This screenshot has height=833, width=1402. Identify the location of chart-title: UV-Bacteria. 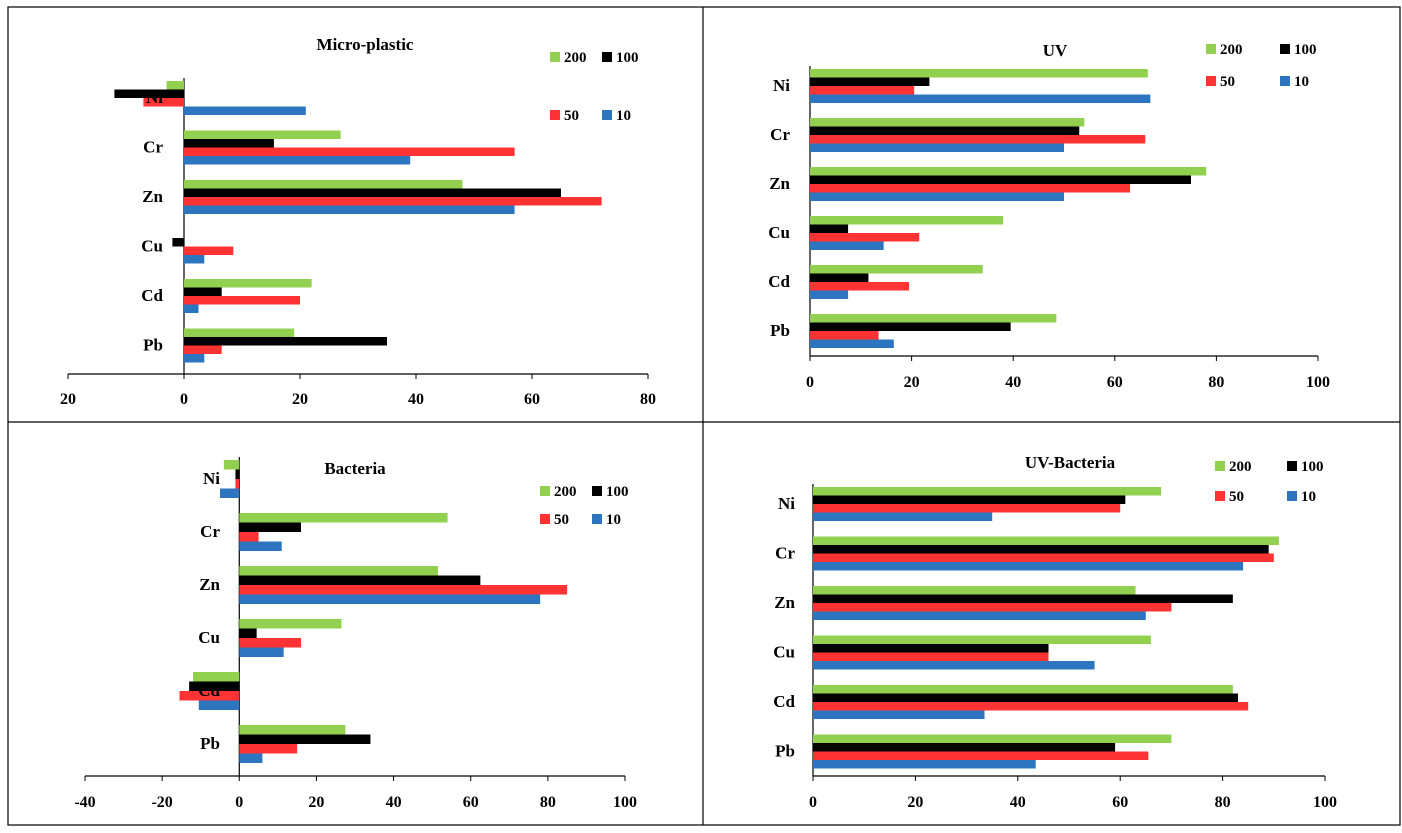
(1070, 462).